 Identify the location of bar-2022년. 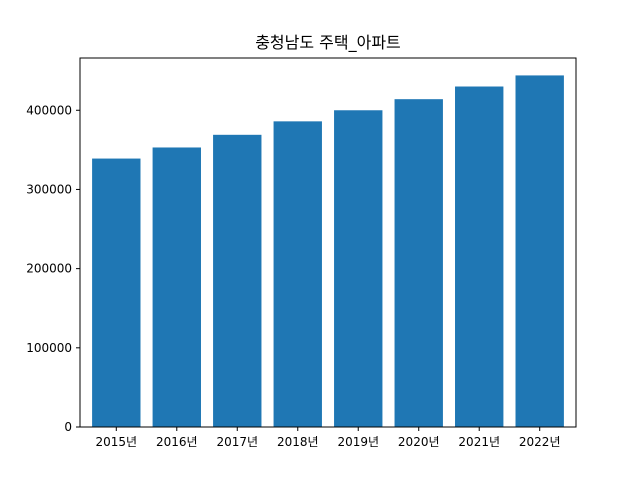
(539, 251).